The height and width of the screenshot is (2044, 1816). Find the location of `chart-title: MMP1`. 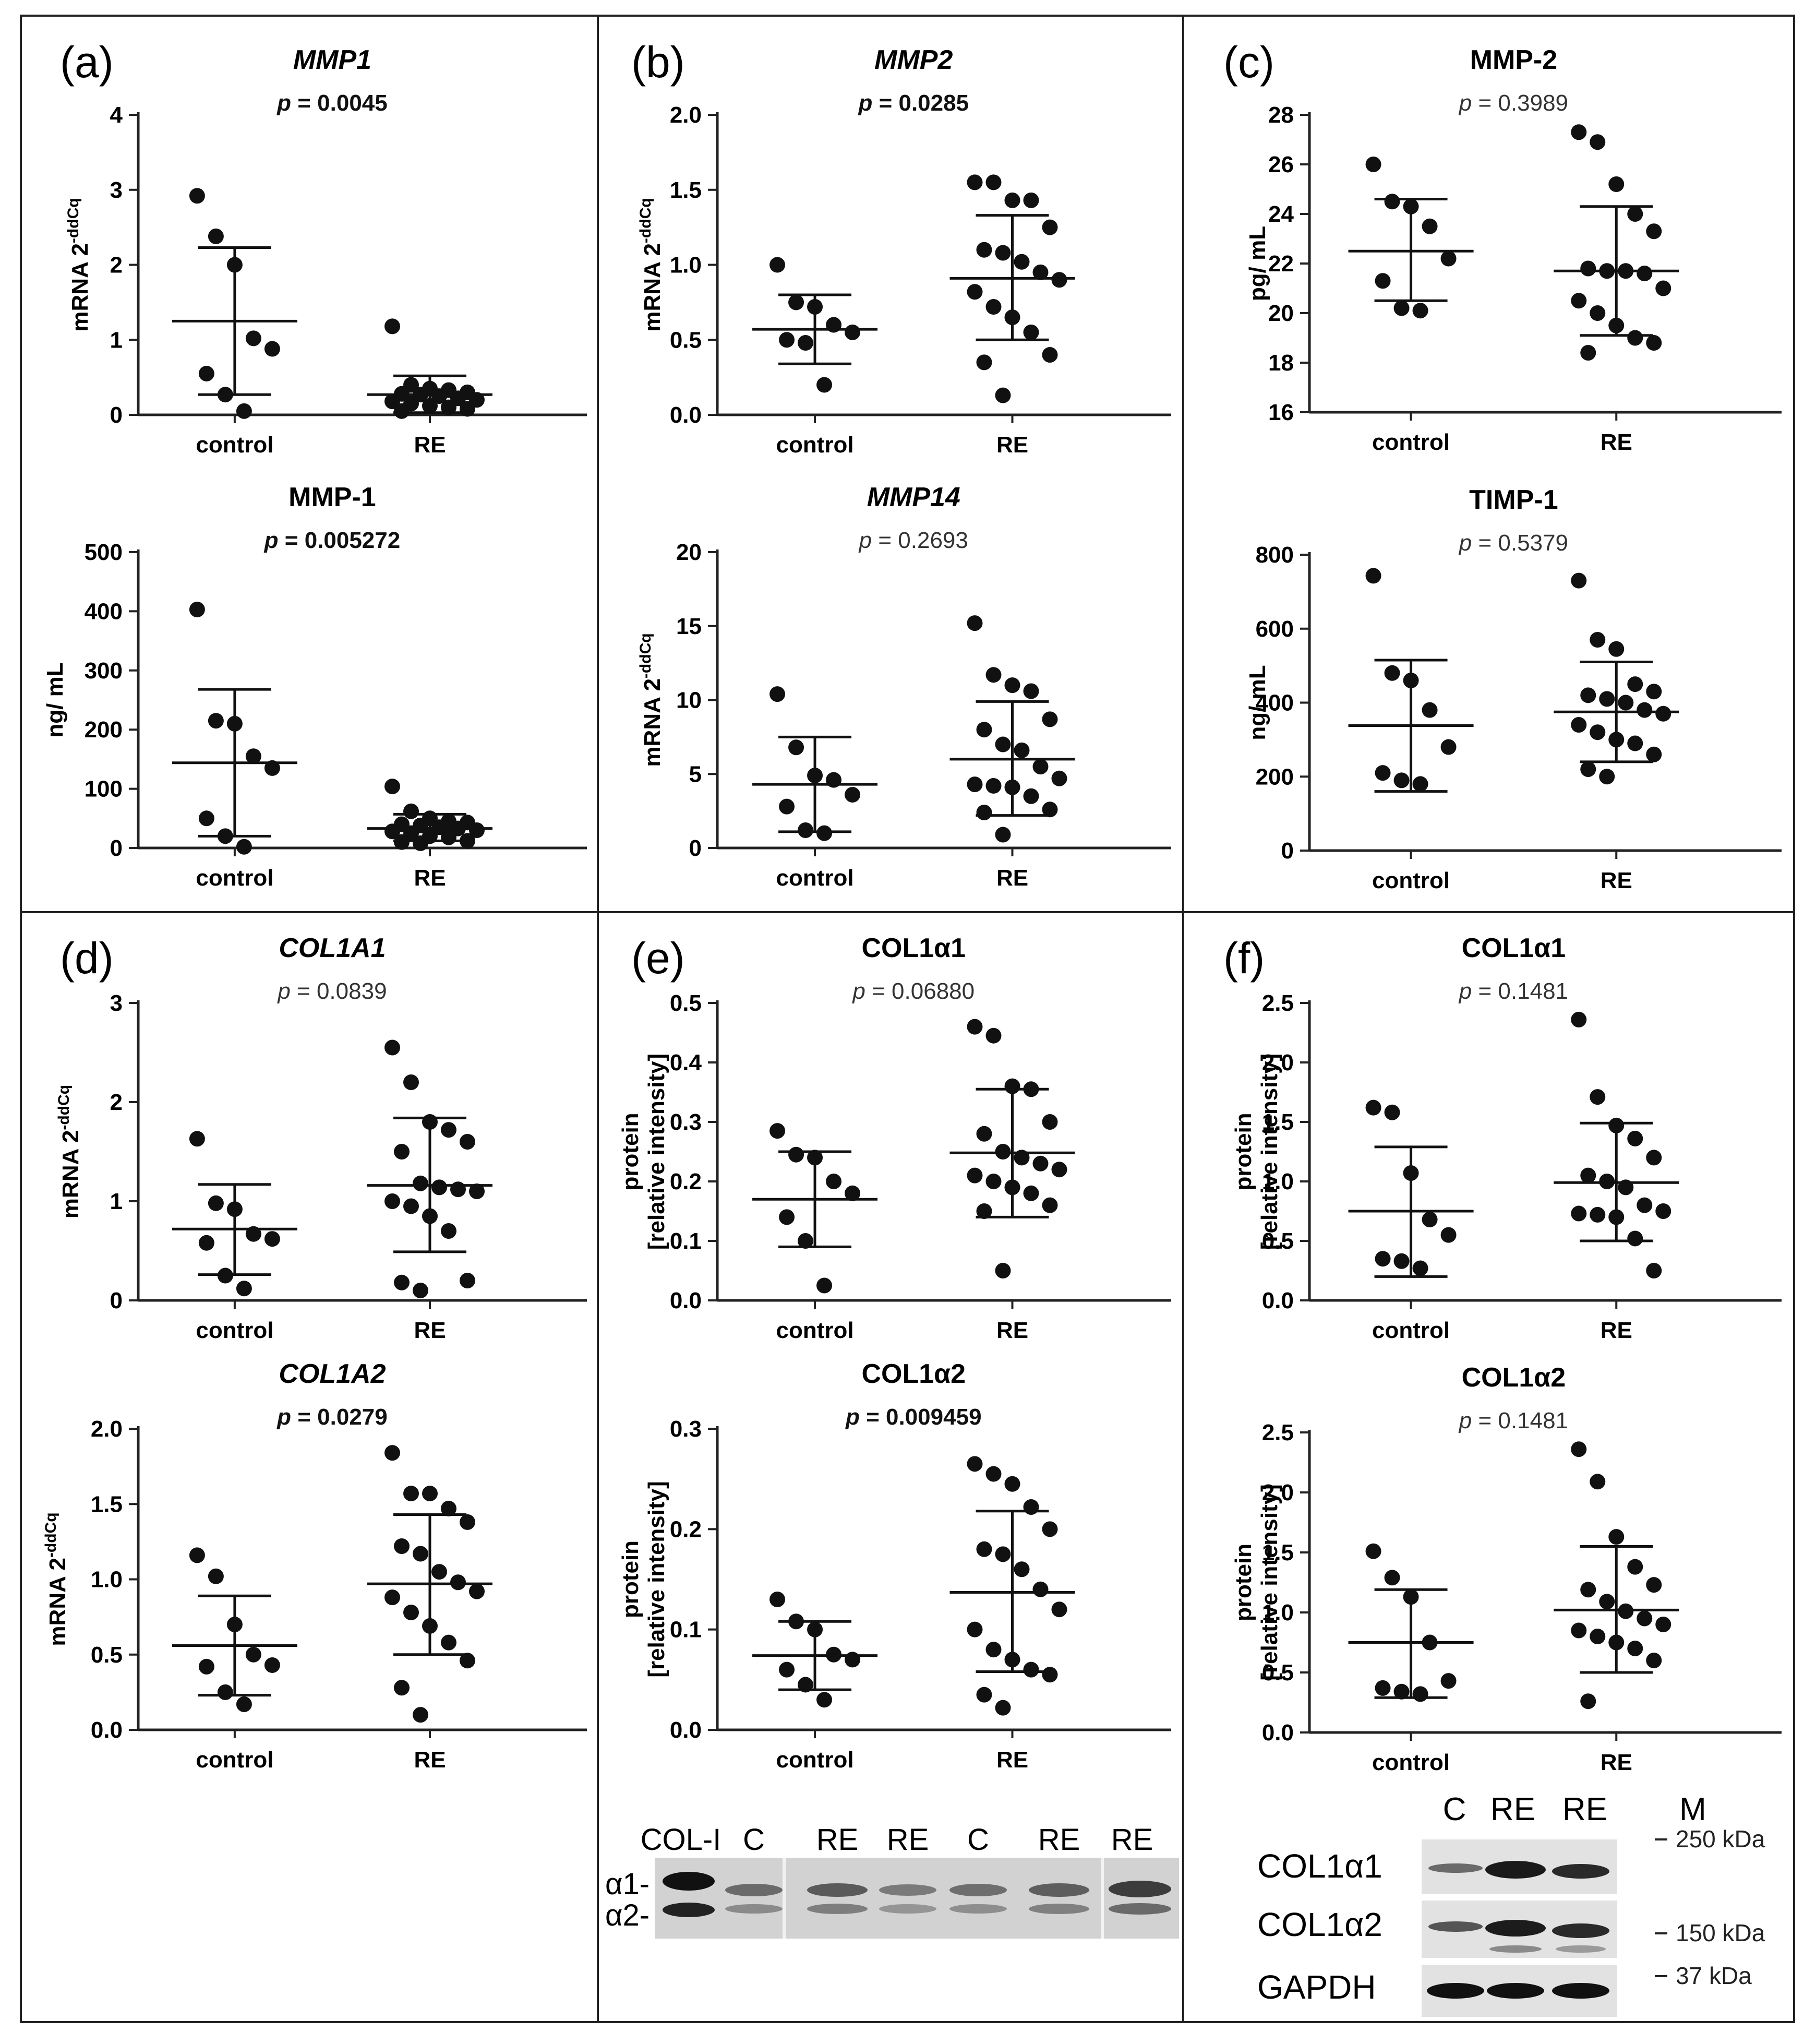

chart-title: MMP1 is located at coordinates (332, 60).